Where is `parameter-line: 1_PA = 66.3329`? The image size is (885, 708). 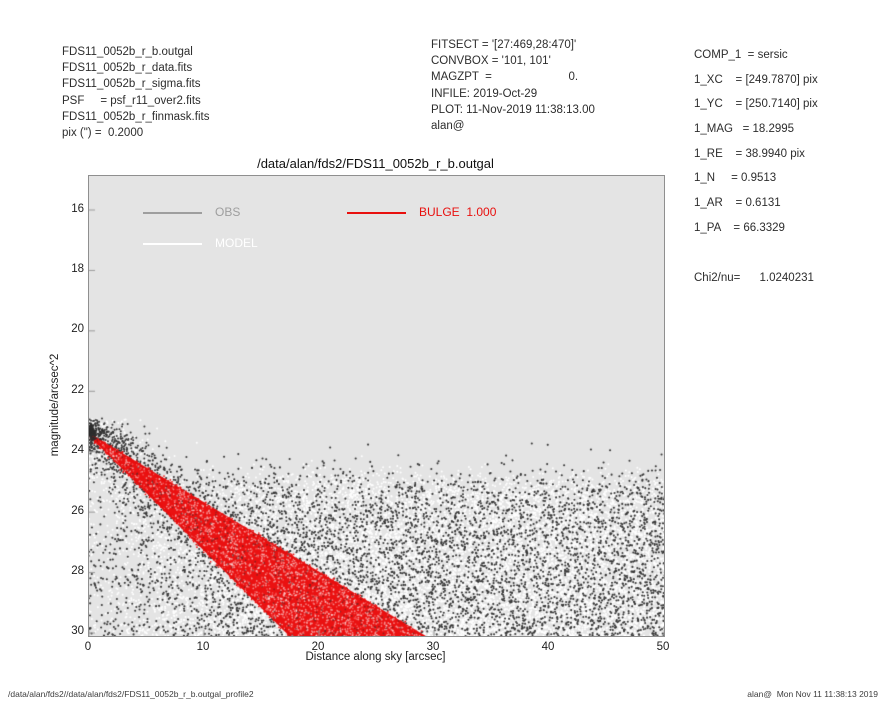 parameter-line: 1_PA = 66.3329 is located at coordinates (739, 227).